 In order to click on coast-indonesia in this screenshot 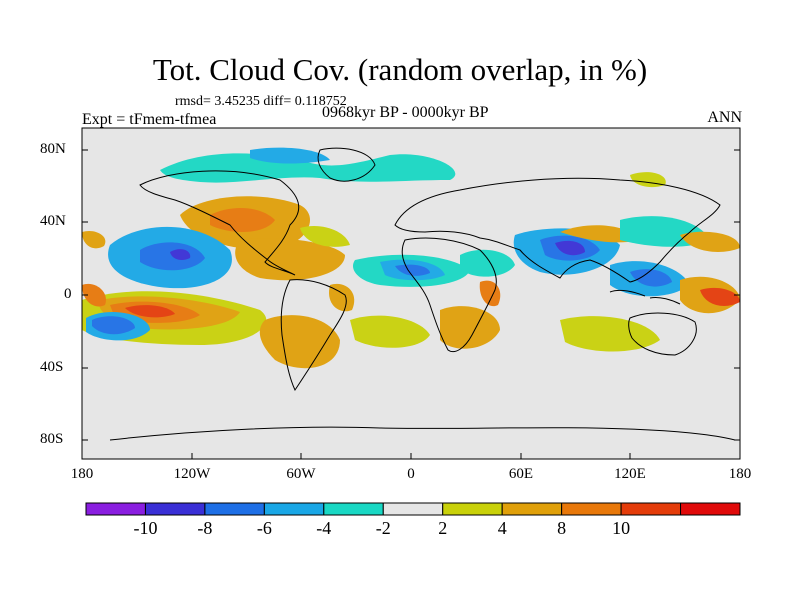, I will do `click(645, 297)`.